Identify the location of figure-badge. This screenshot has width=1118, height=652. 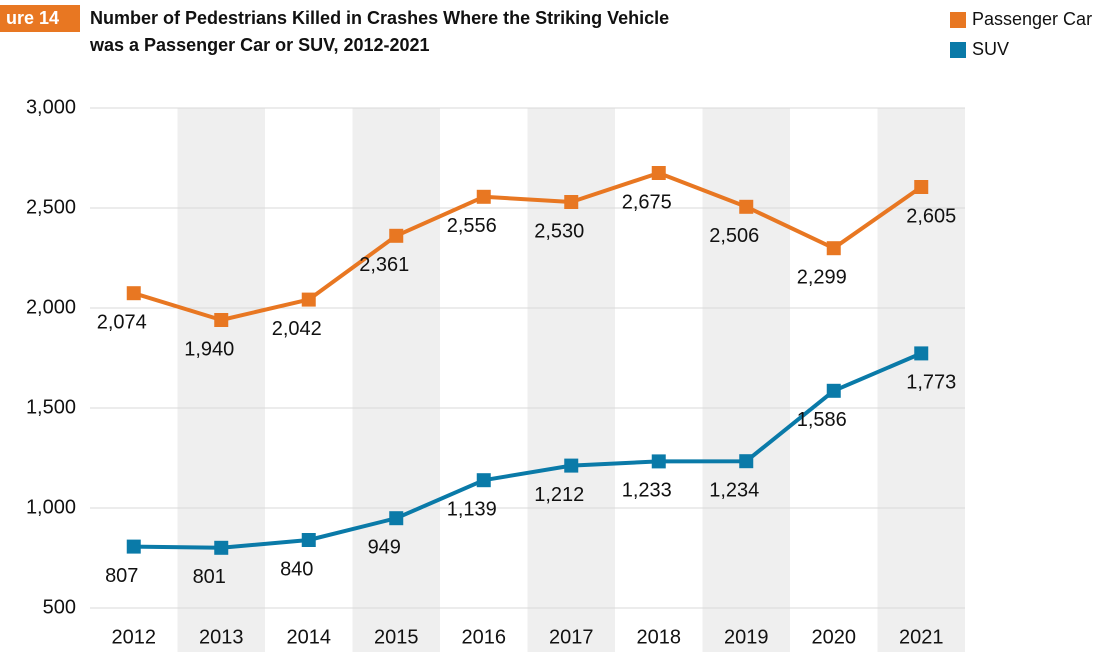
(40, 18).